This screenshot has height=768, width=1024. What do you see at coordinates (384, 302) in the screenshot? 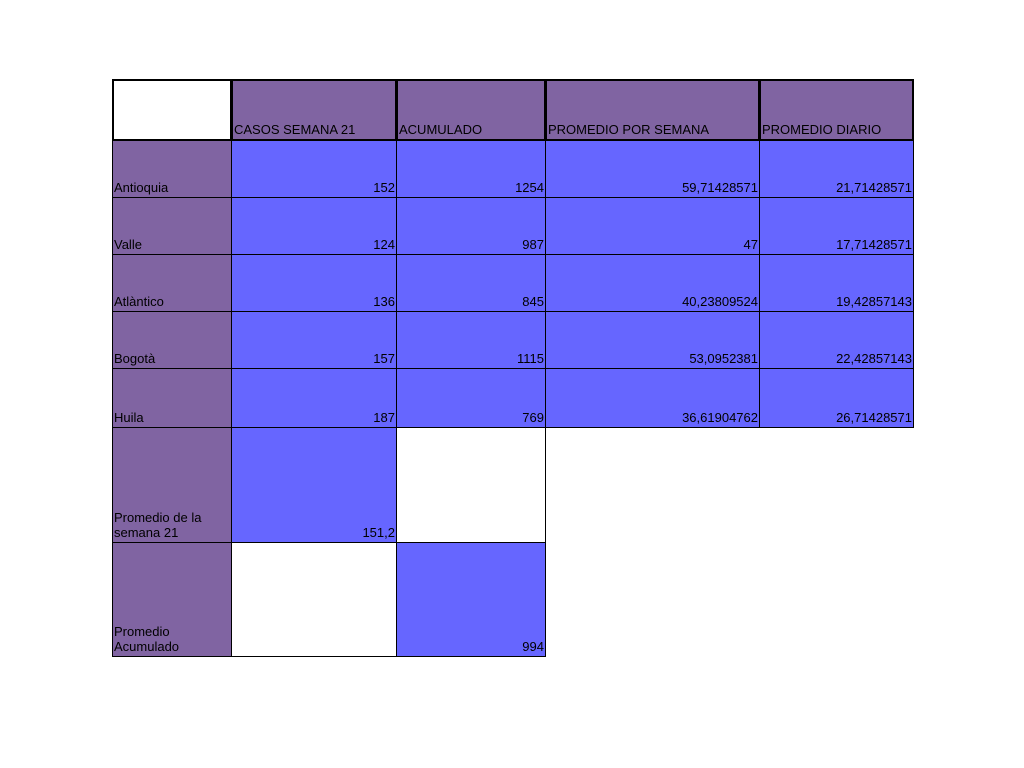
I see `casos-value: 136` at bounding box center [384, 302].